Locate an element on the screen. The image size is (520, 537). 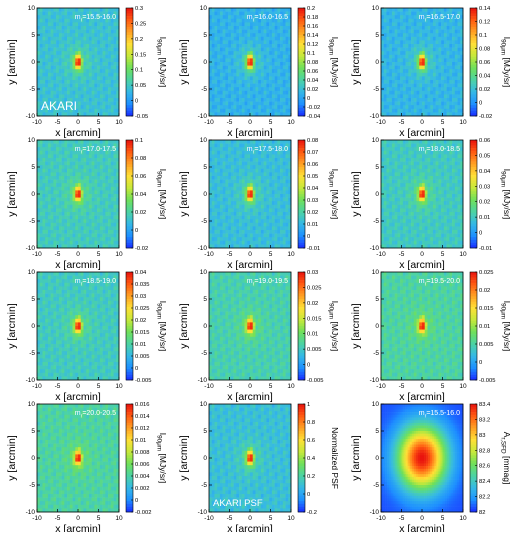
colorbar-tick-label: 0.015 is located at coordinates (314, 319).